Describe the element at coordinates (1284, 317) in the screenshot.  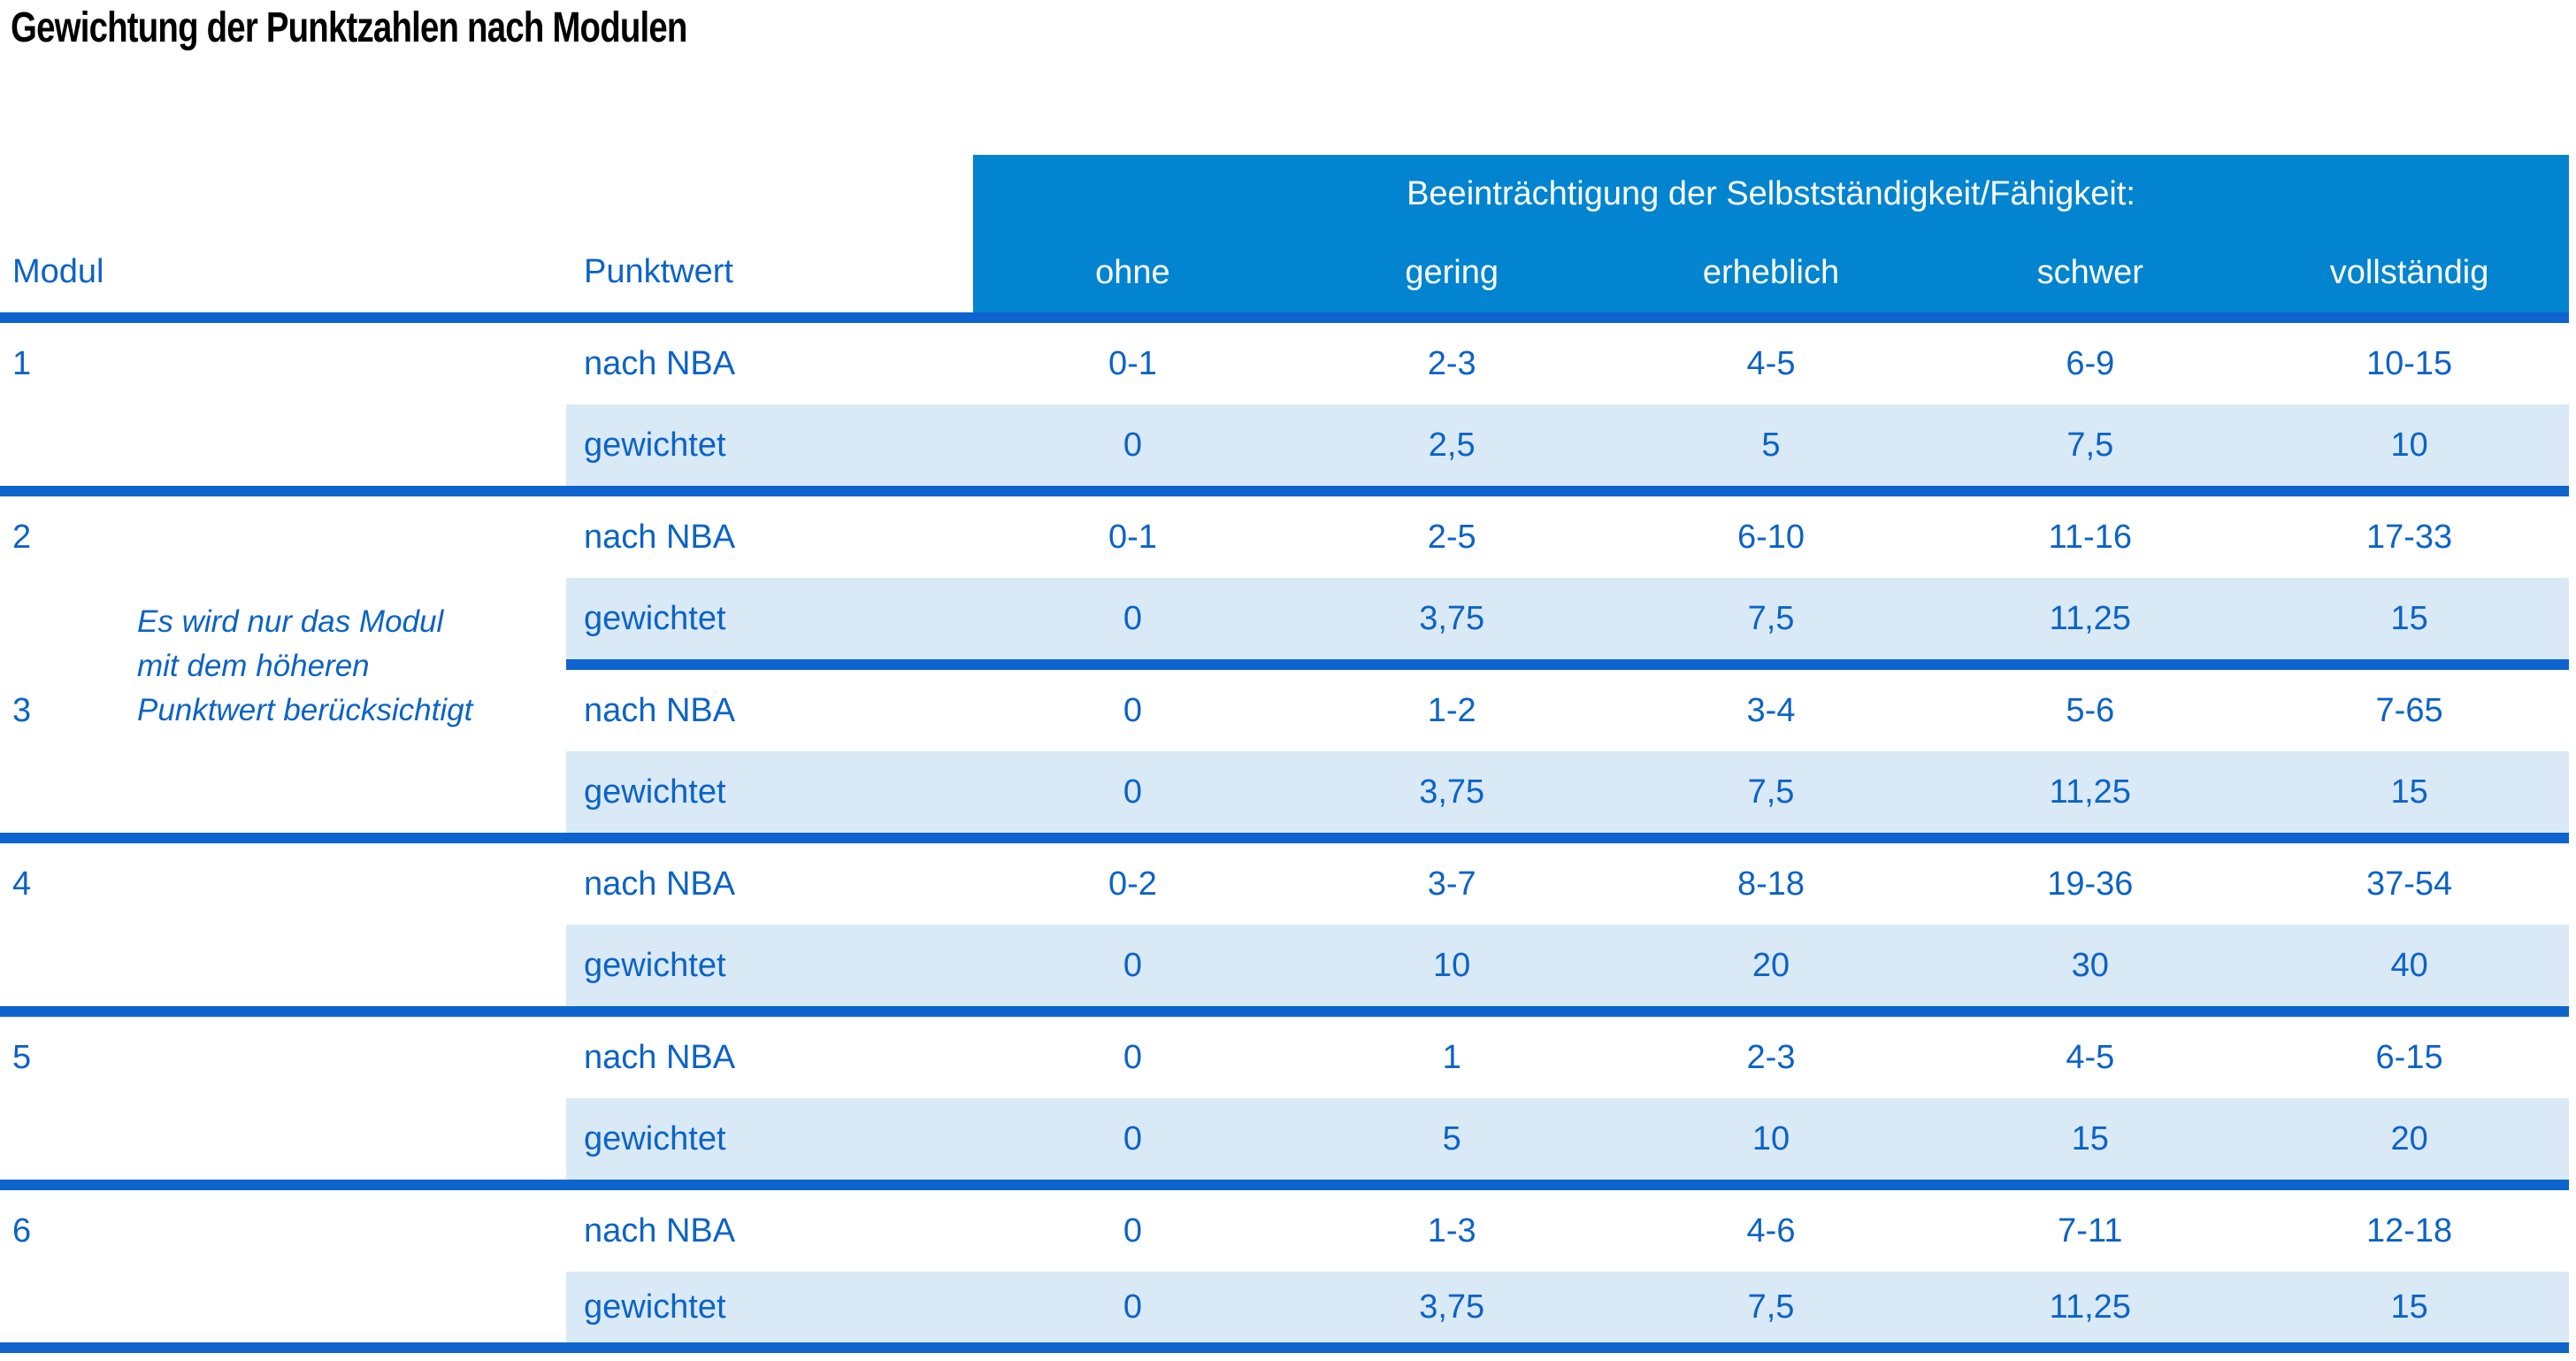
I see `header-divider` at that location.